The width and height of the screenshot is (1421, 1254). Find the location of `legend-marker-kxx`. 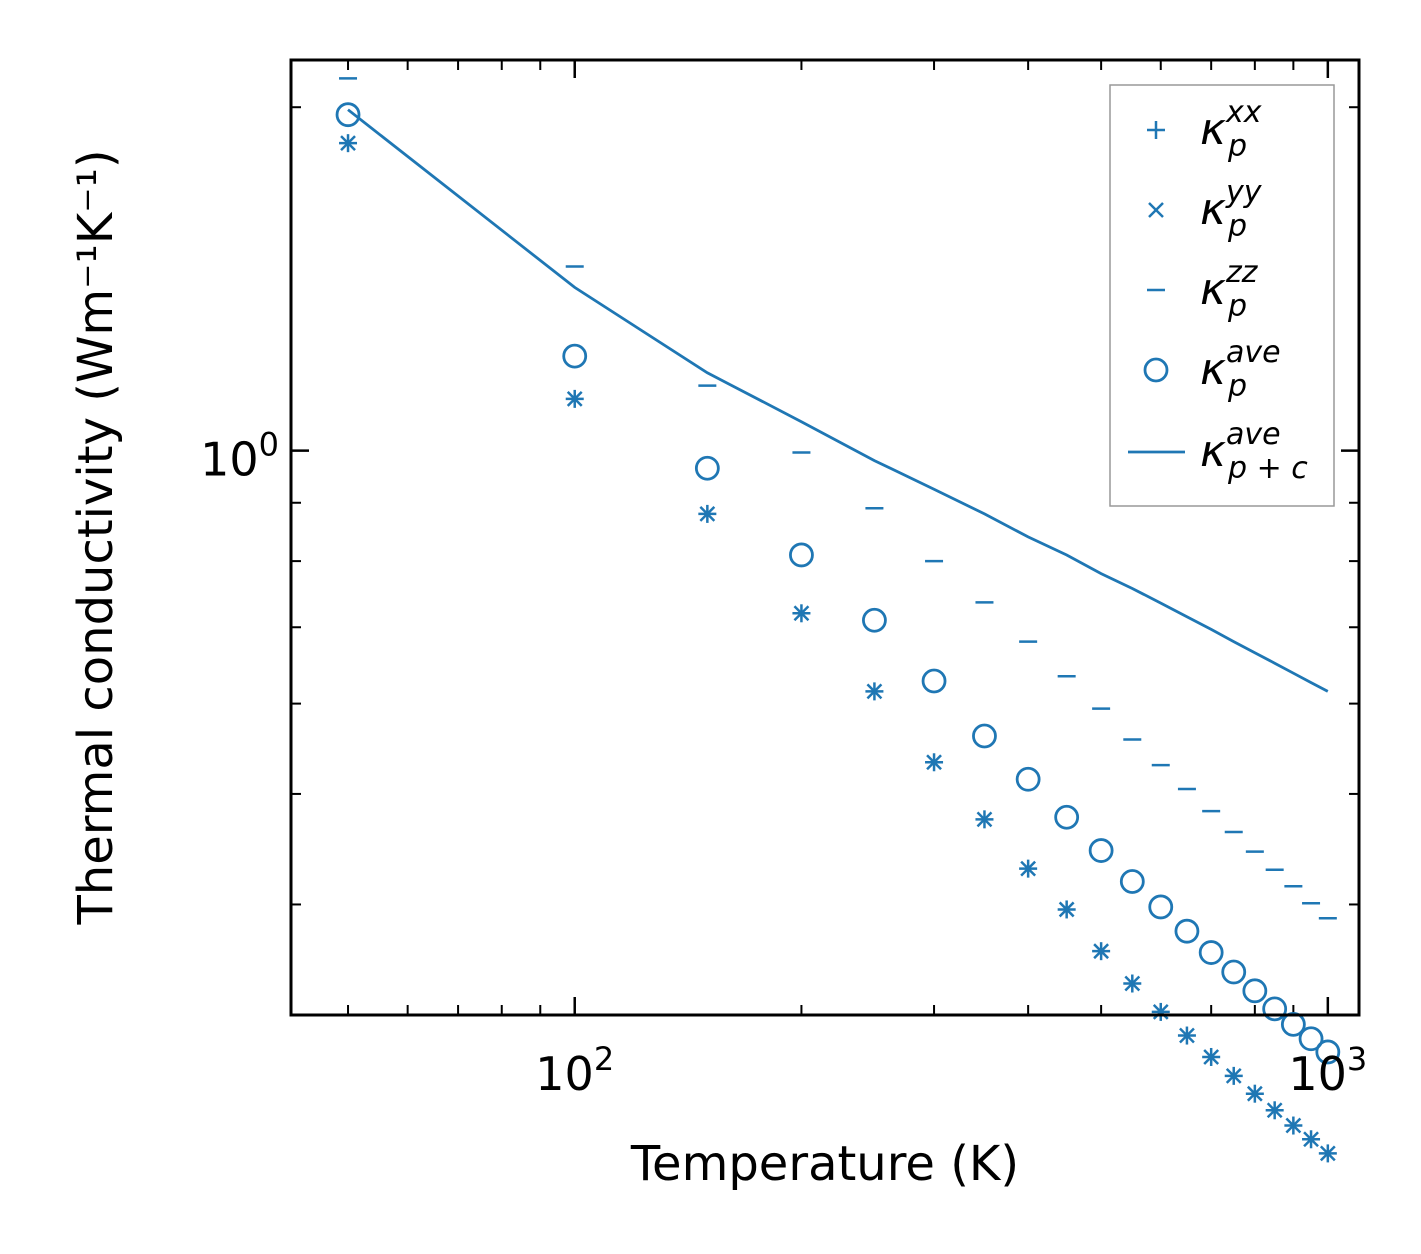

legend-marker-kxx is located at coordinates (1156, 130).